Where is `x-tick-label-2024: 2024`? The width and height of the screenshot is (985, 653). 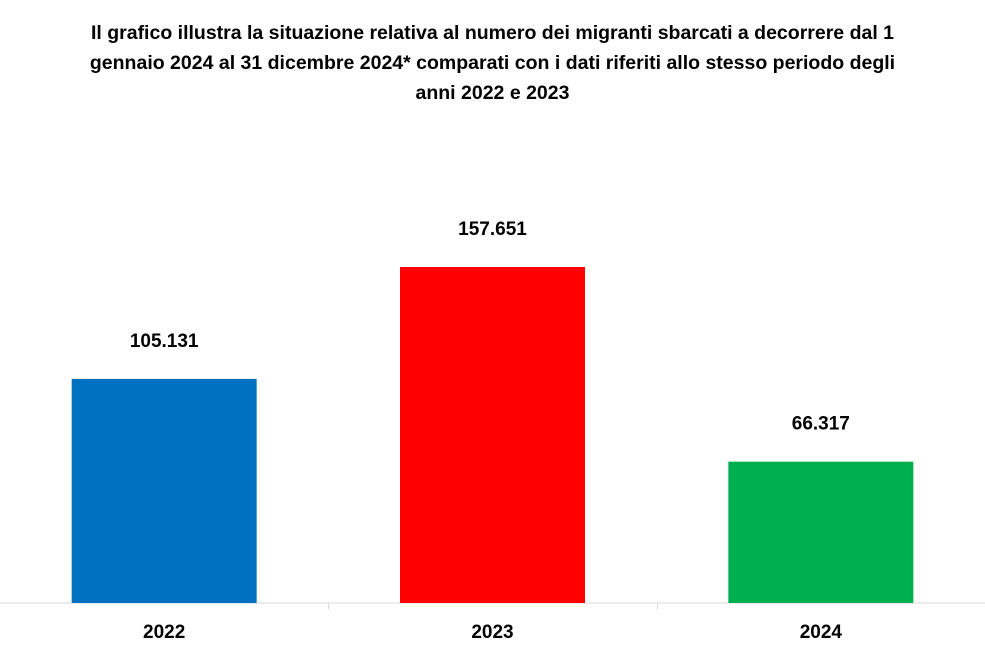
x-tick-label-2024: 2024 is located at coordinates (821, 632).